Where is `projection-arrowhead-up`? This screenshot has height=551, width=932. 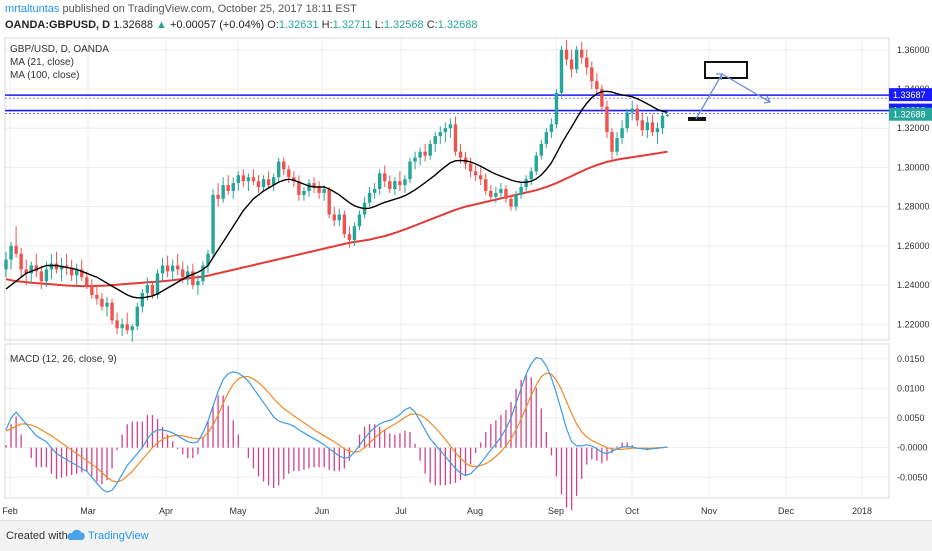
projection-arrowhead-up is located at coordinates (719, 77).